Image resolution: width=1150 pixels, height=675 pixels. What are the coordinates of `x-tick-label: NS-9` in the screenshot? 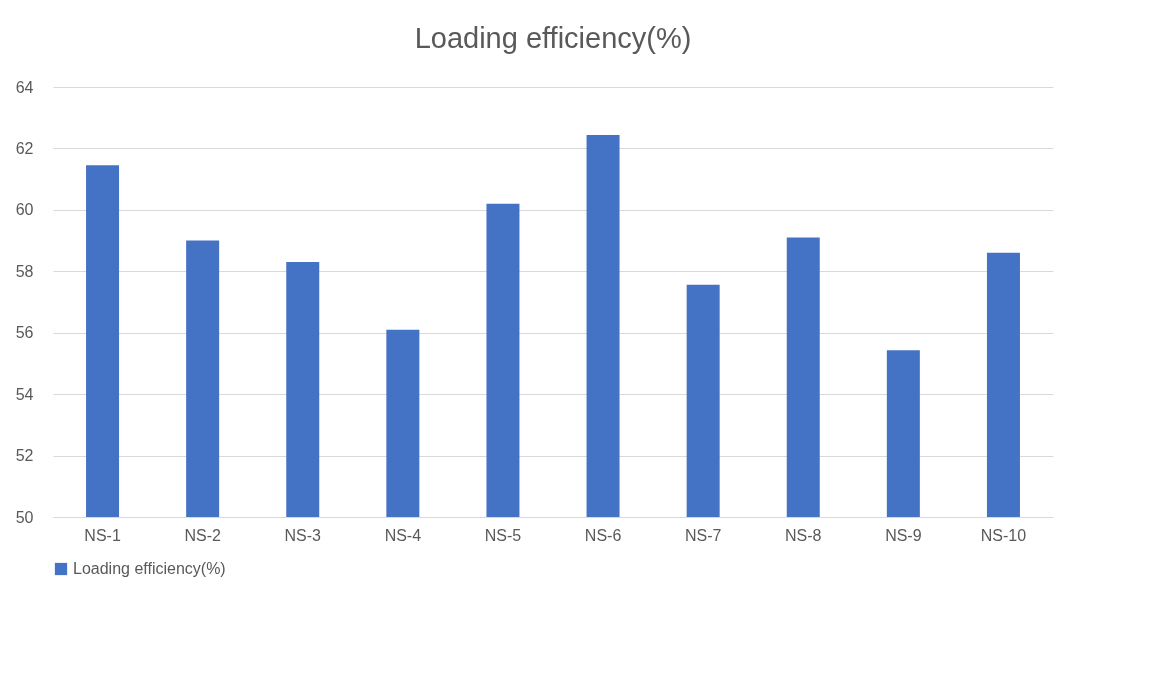 It's located at (903, 535).